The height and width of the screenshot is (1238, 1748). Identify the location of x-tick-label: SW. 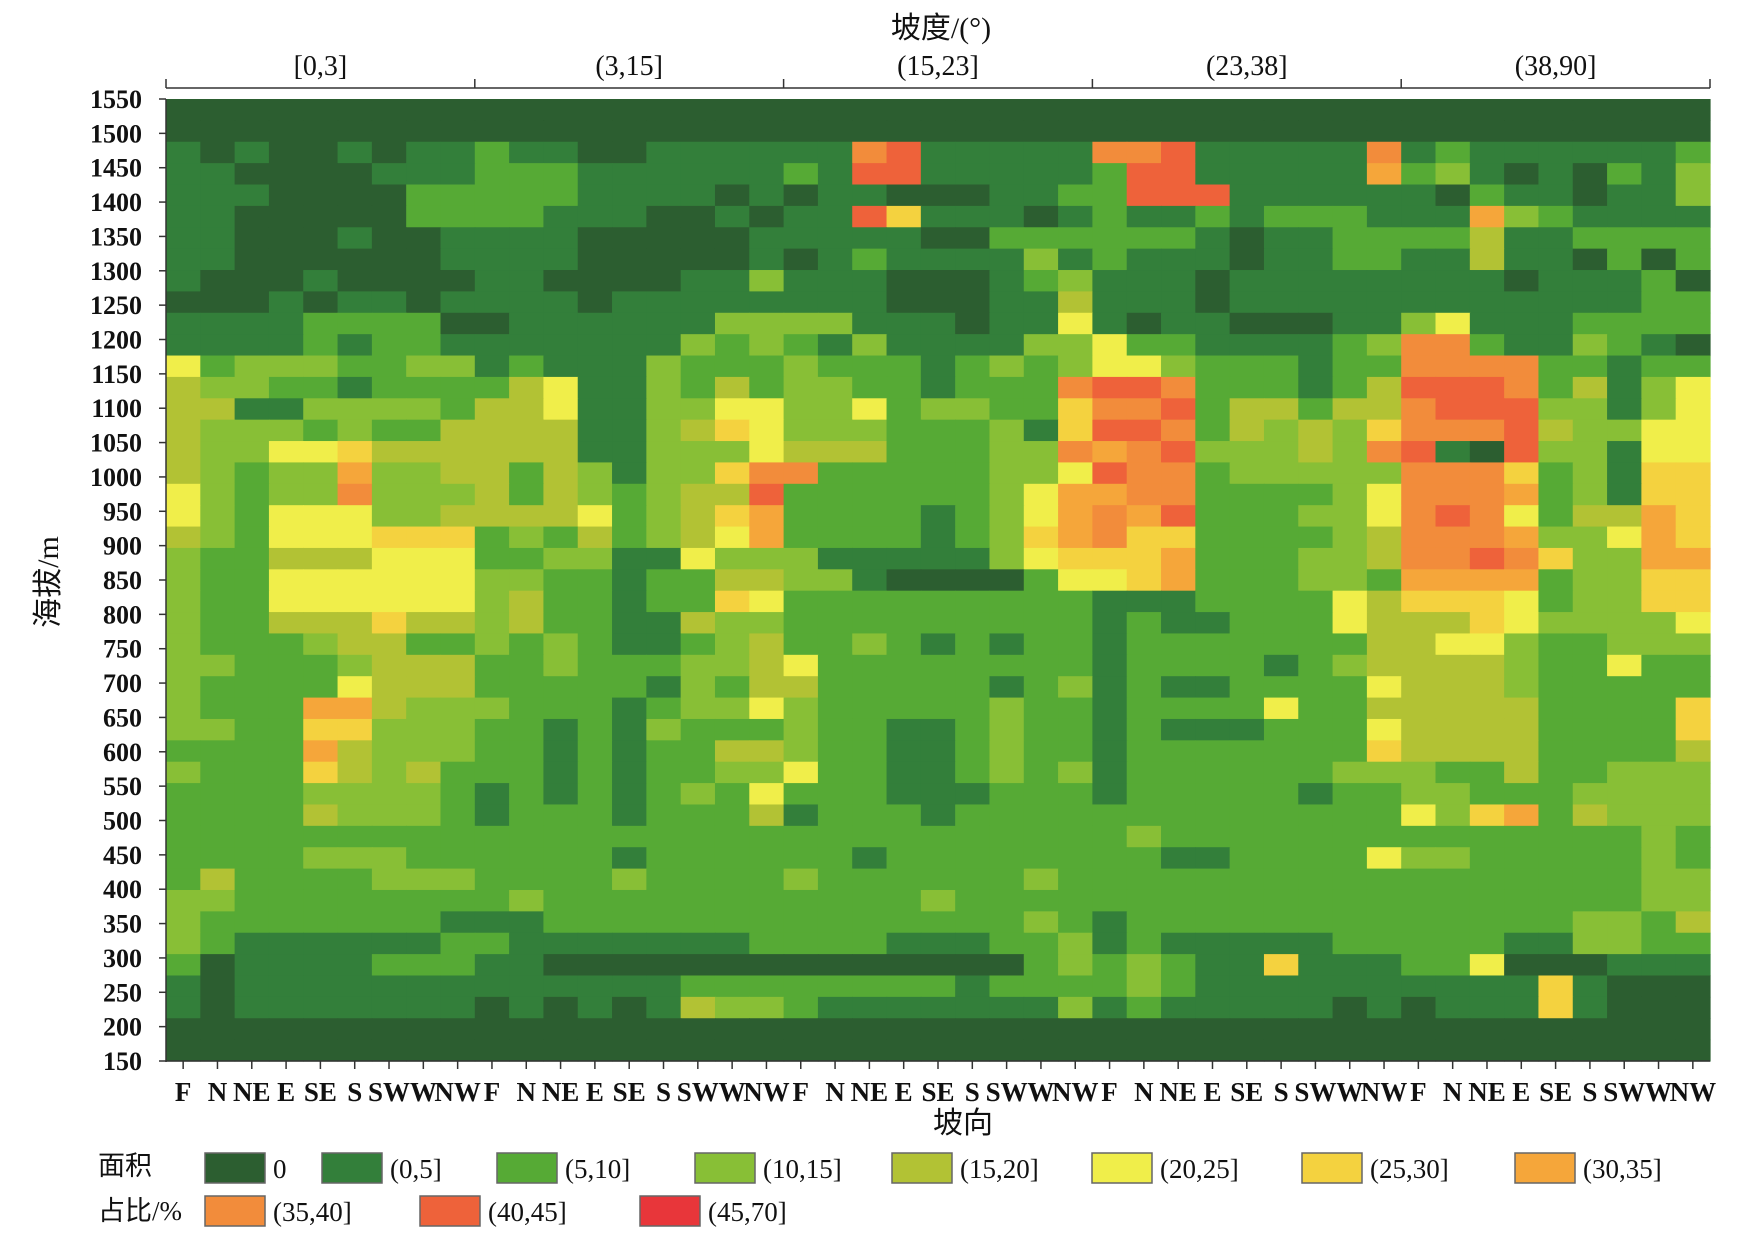
(1315, 1092).